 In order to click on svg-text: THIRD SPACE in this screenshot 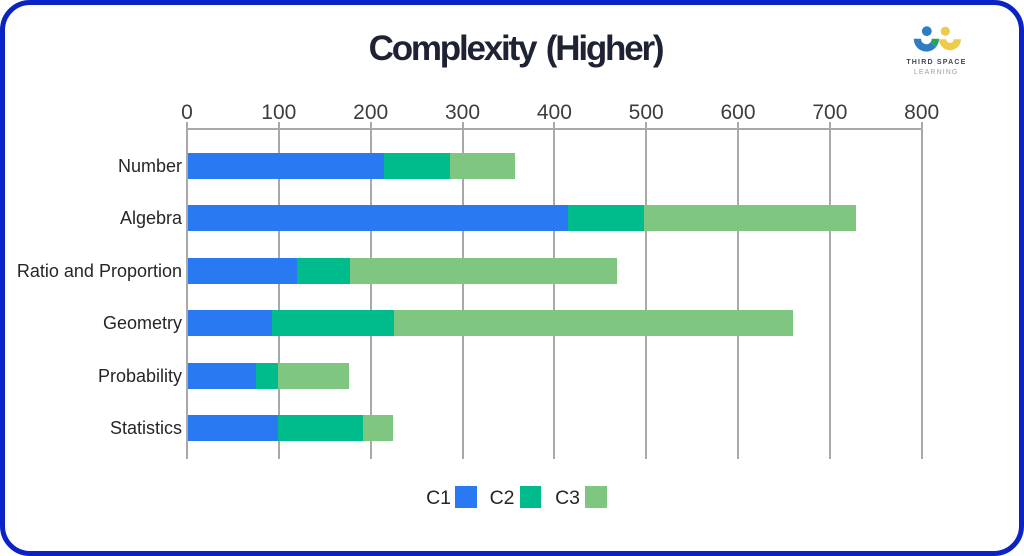, I will do `click(936, 62)`.